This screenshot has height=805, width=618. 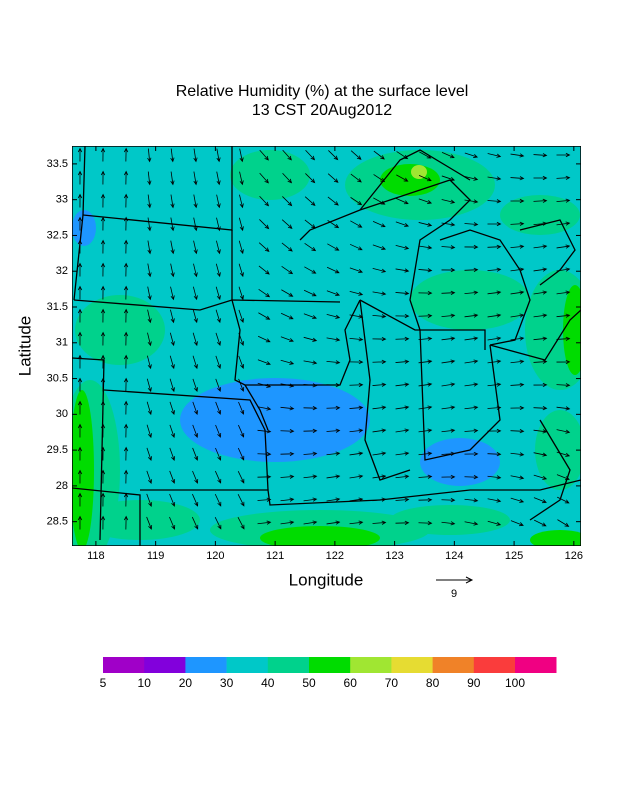 I want to click on y-tick-label: 30.5, so click(x=57, y=378).